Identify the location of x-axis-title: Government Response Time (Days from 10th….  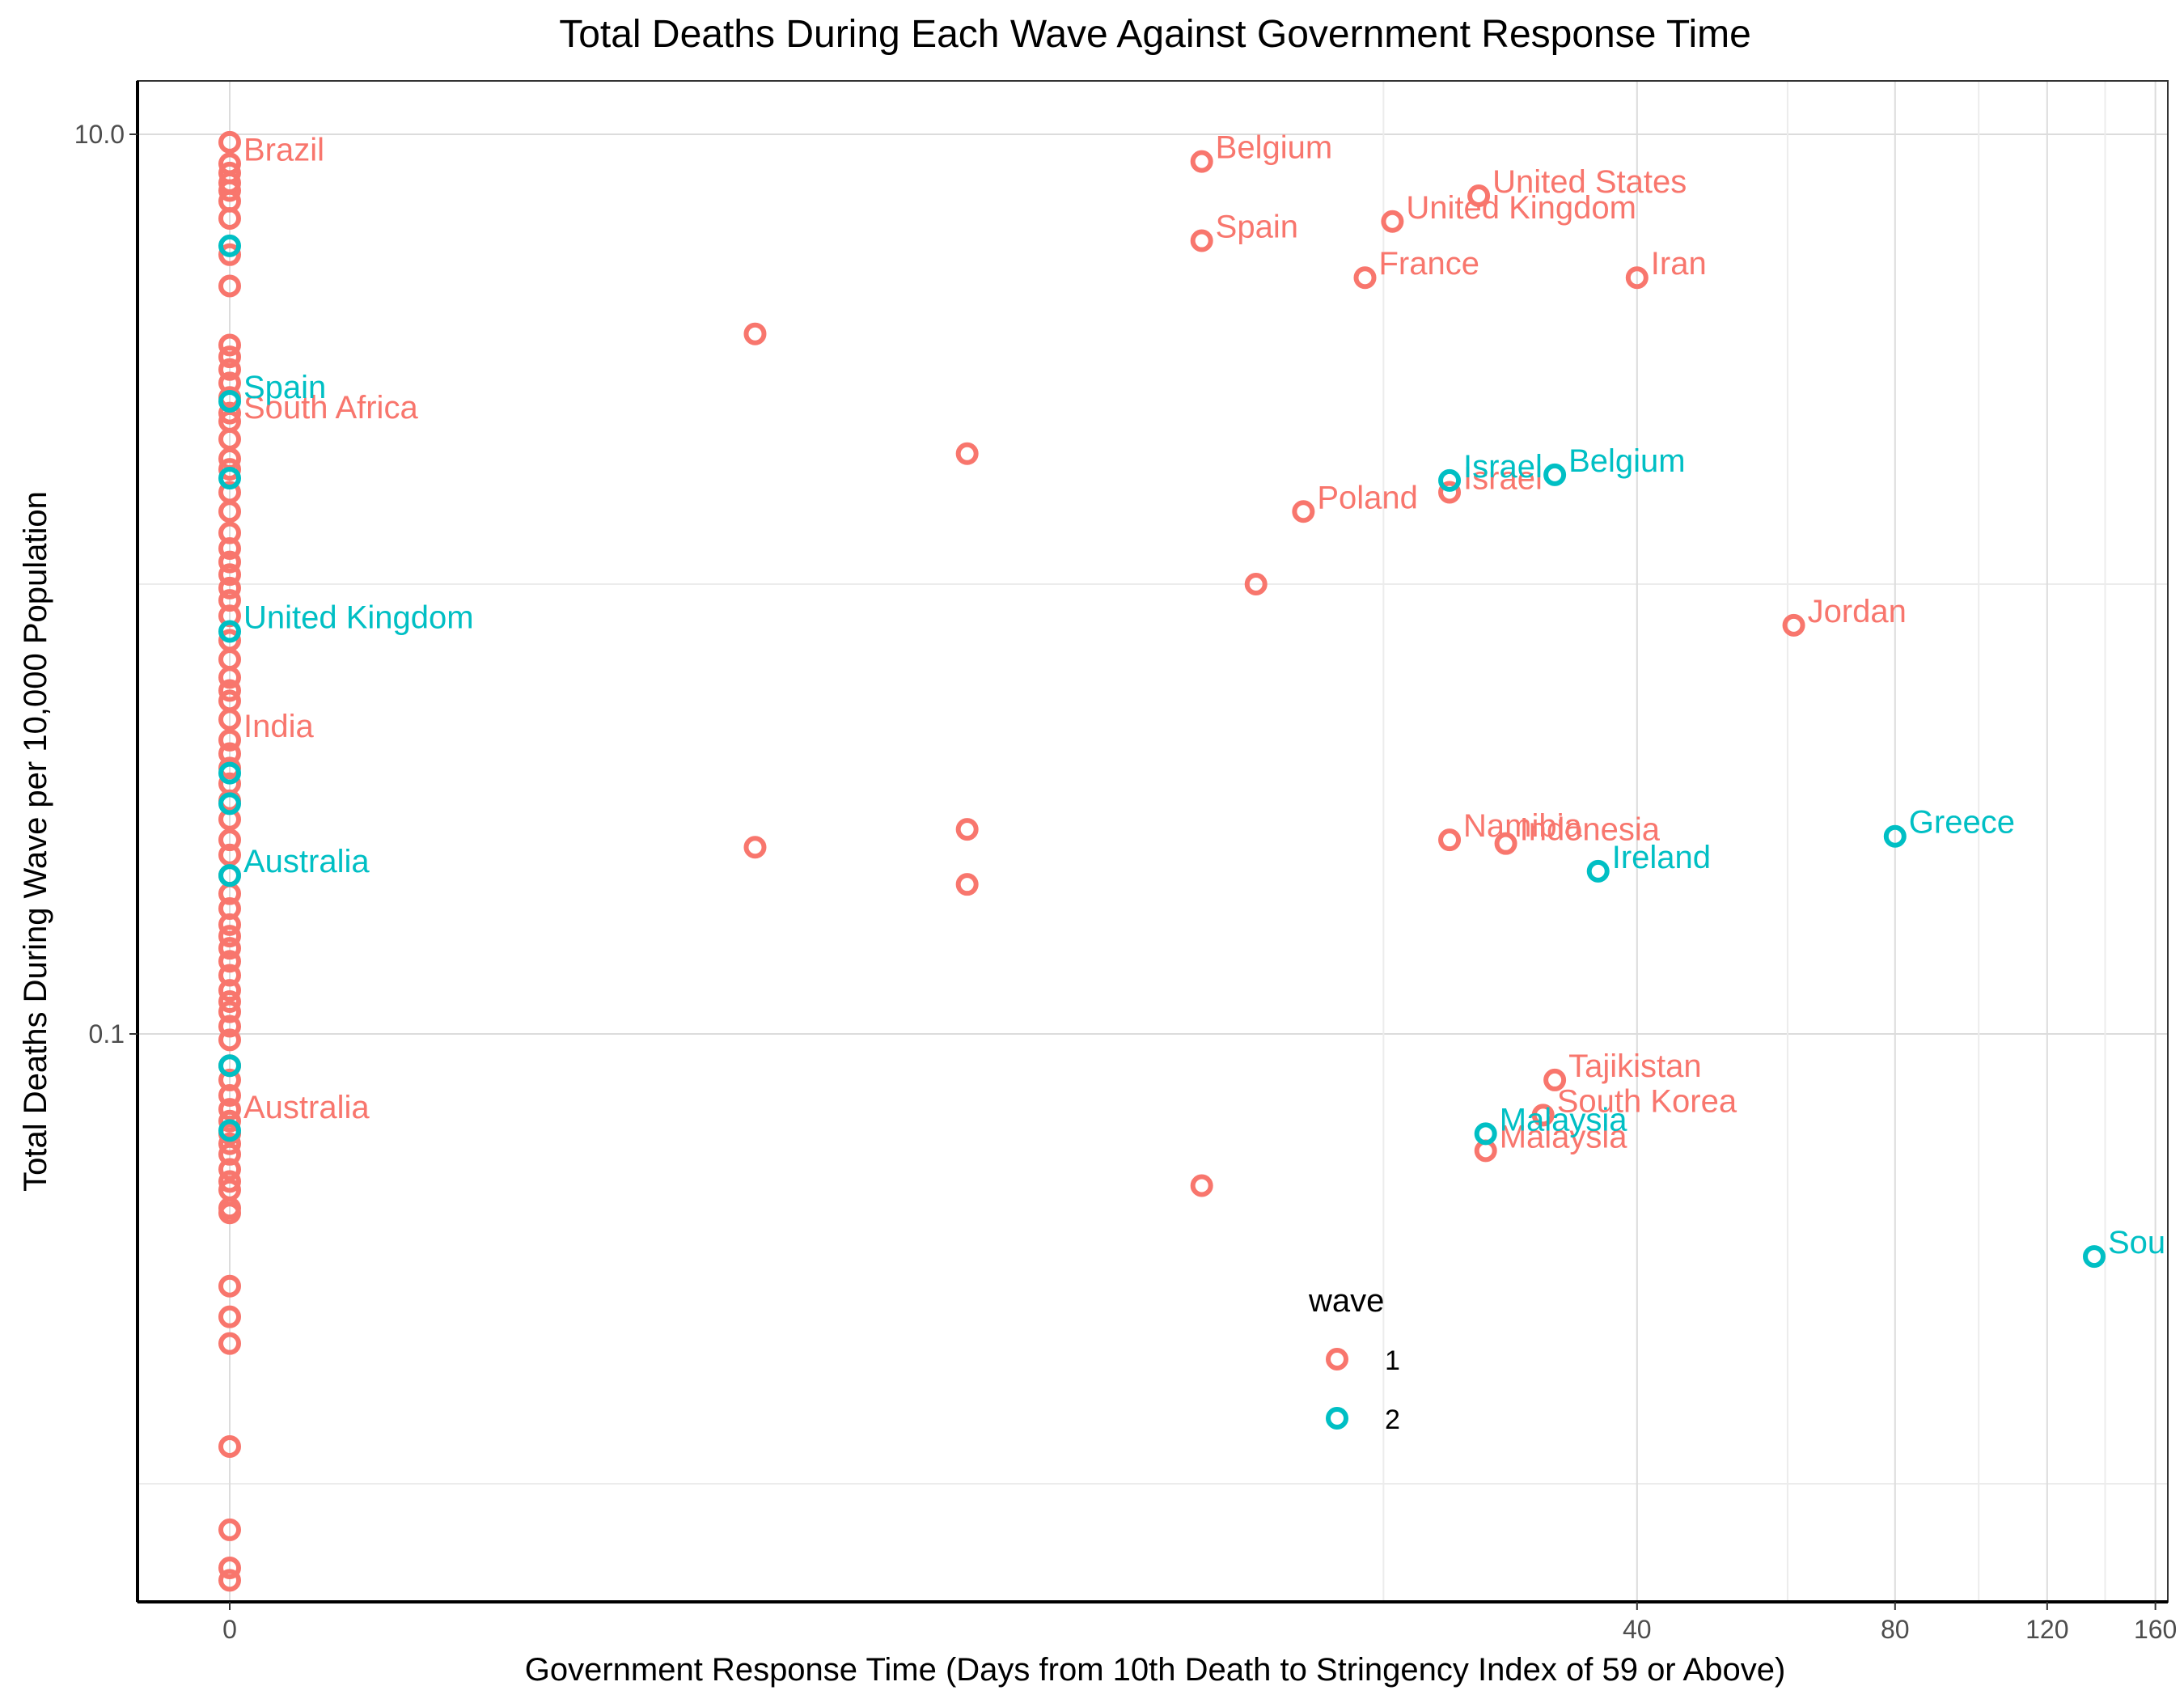
(1155, 1670).